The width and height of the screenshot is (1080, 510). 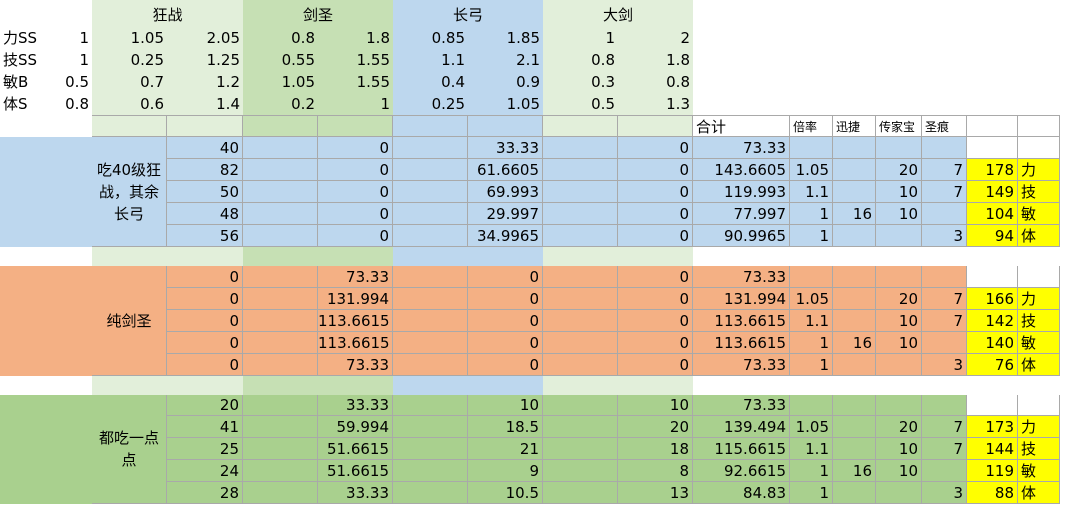 What do you see at coordinates (854, 126) in the screenshot?
I see `header-agile: 迅捷` at bounding box center [854, 126].